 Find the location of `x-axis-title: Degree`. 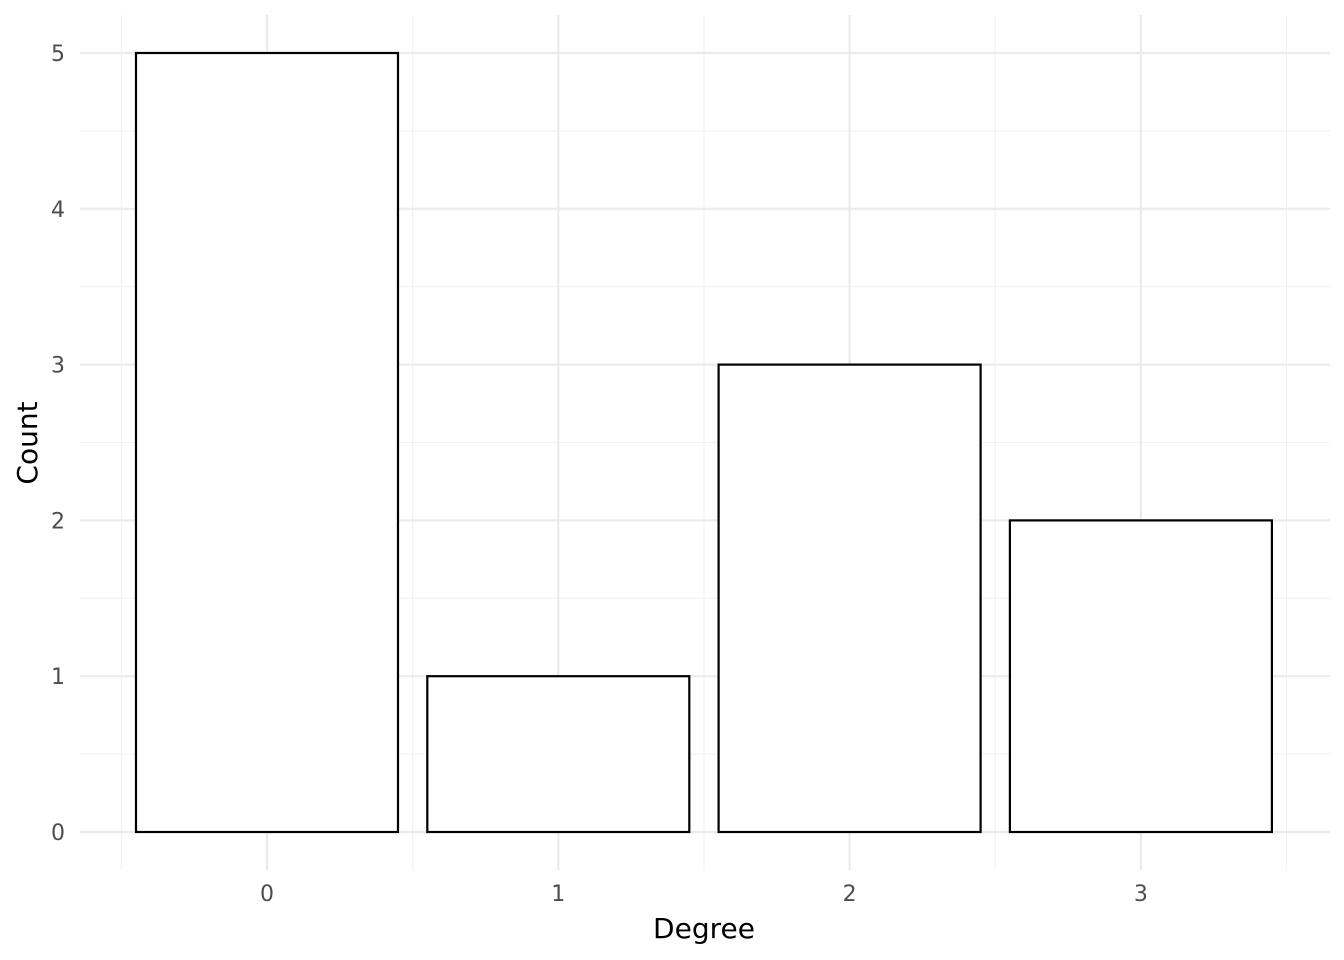

x-axis-title: Degree is located at coordinates (704, 928).